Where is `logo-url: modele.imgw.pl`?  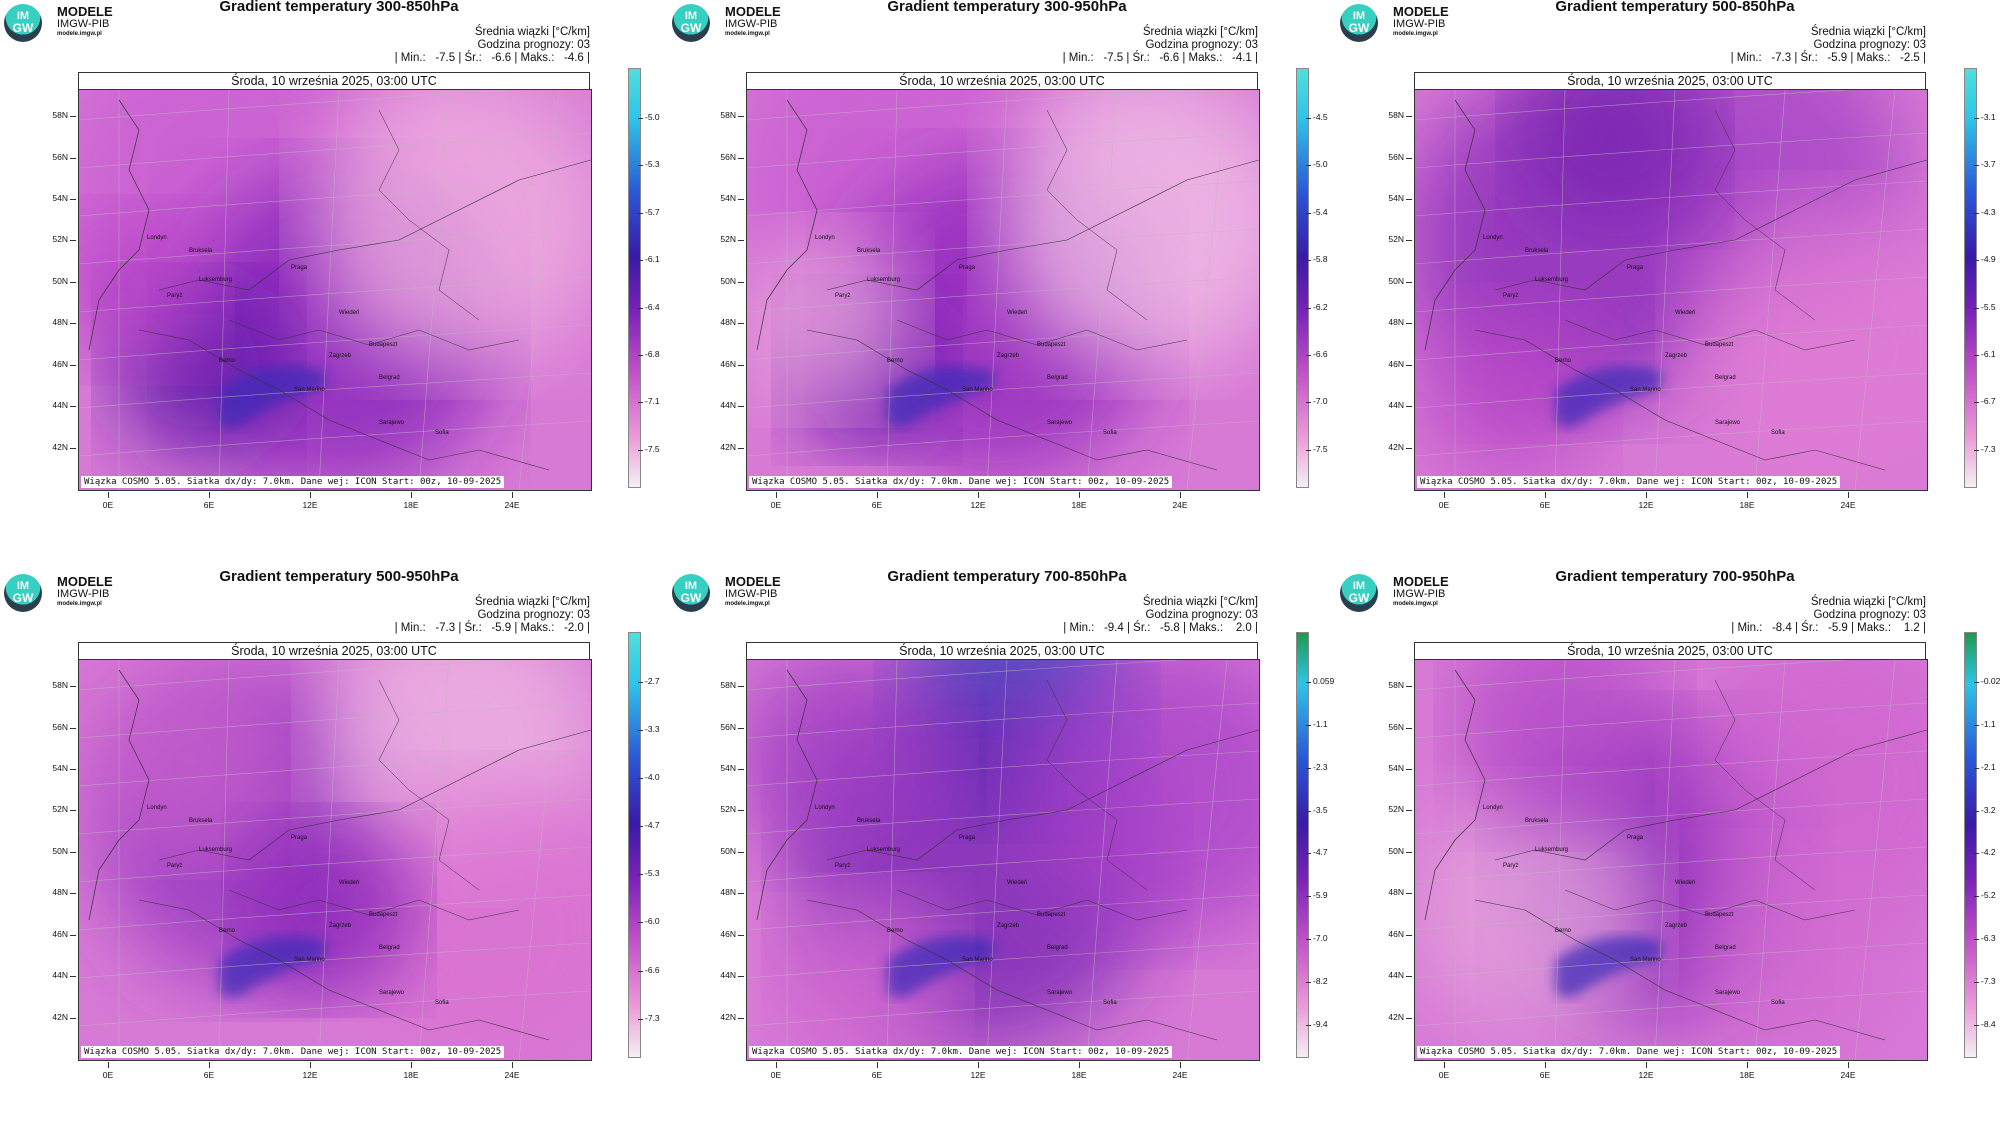
logo-url: modele.imgw.pl is located at coordinates (79, 604).